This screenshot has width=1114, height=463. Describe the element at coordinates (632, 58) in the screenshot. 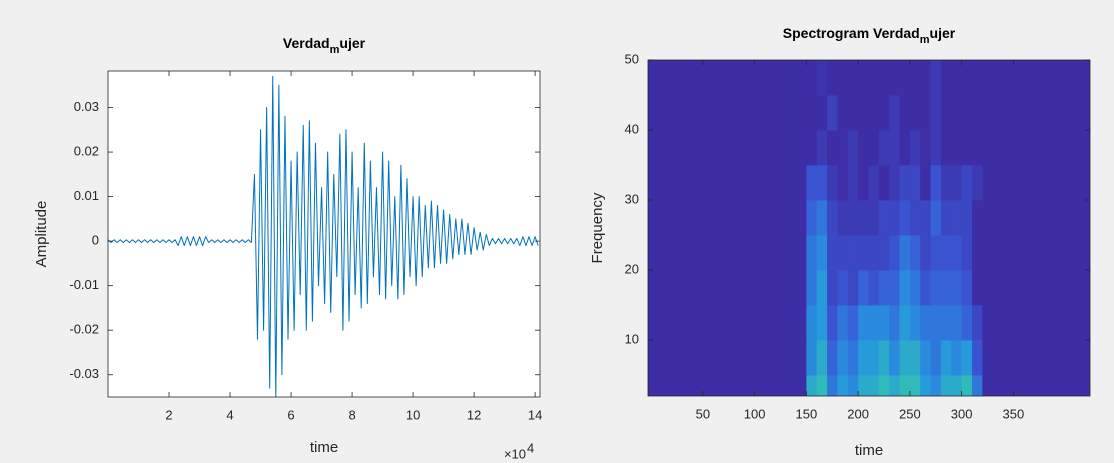

I see `y-tick-label: 50` at that location.